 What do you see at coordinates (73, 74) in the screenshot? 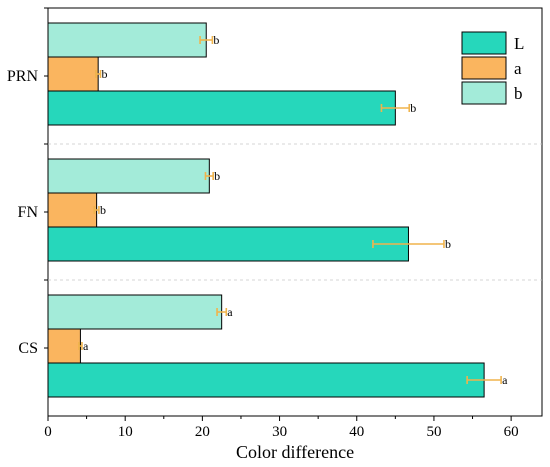
I see `bar-a-prn` at bounding box center [73, 74].